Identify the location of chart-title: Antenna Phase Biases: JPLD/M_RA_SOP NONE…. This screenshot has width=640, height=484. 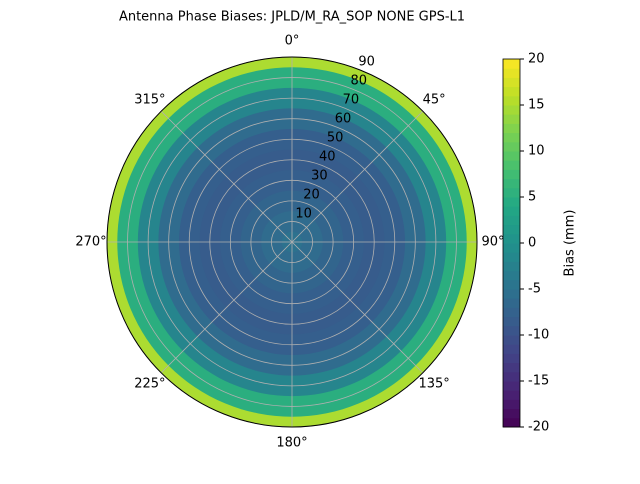
(292, 17).